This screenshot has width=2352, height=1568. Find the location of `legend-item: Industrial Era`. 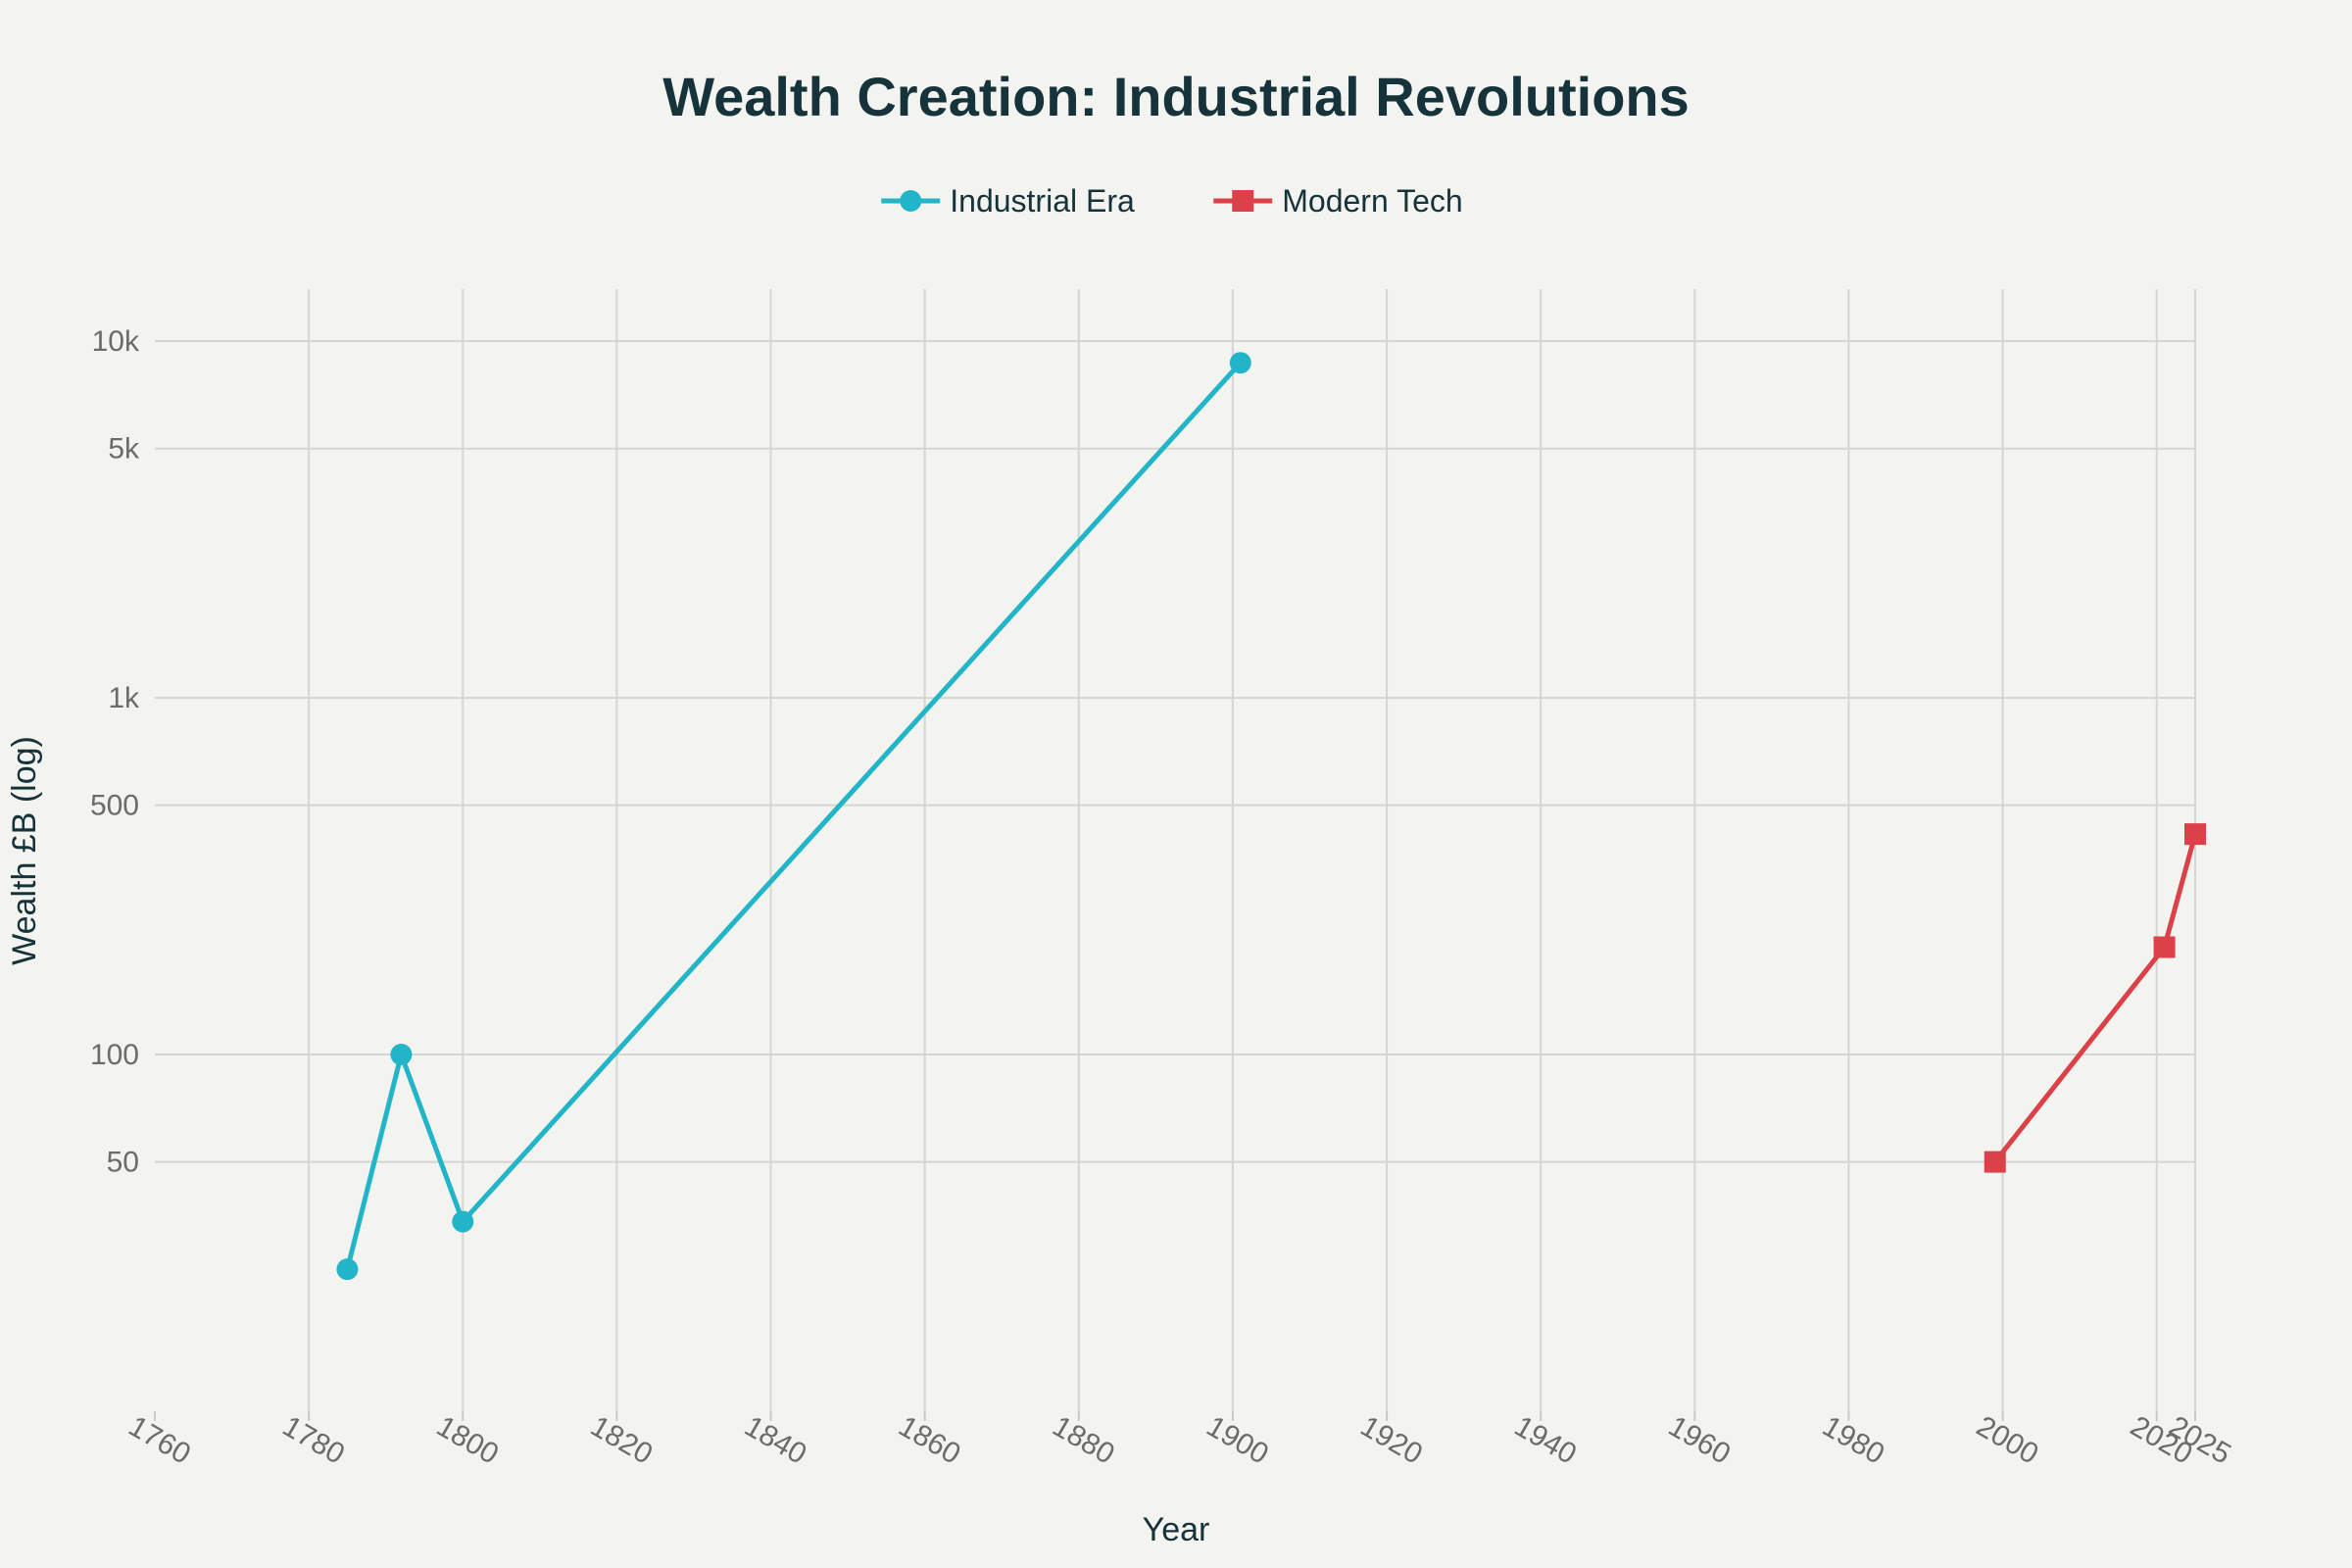

legend-item: Industrial Era is located at coordinates (1008, 201).